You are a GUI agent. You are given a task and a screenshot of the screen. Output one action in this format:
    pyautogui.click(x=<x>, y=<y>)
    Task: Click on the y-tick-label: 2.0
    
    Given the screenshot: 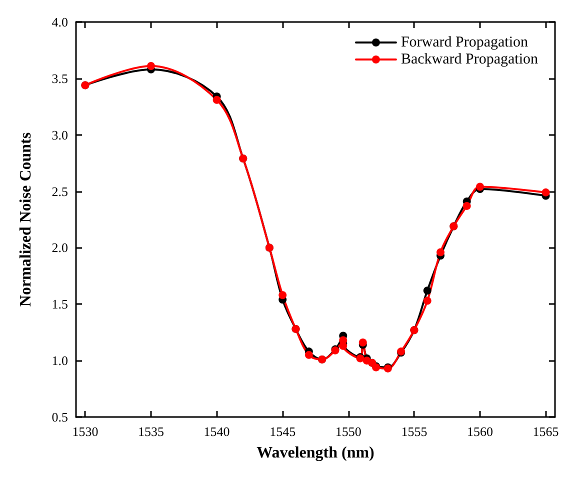 What is the action you would take?
    pyautogui.click(x=60, y=248)
    